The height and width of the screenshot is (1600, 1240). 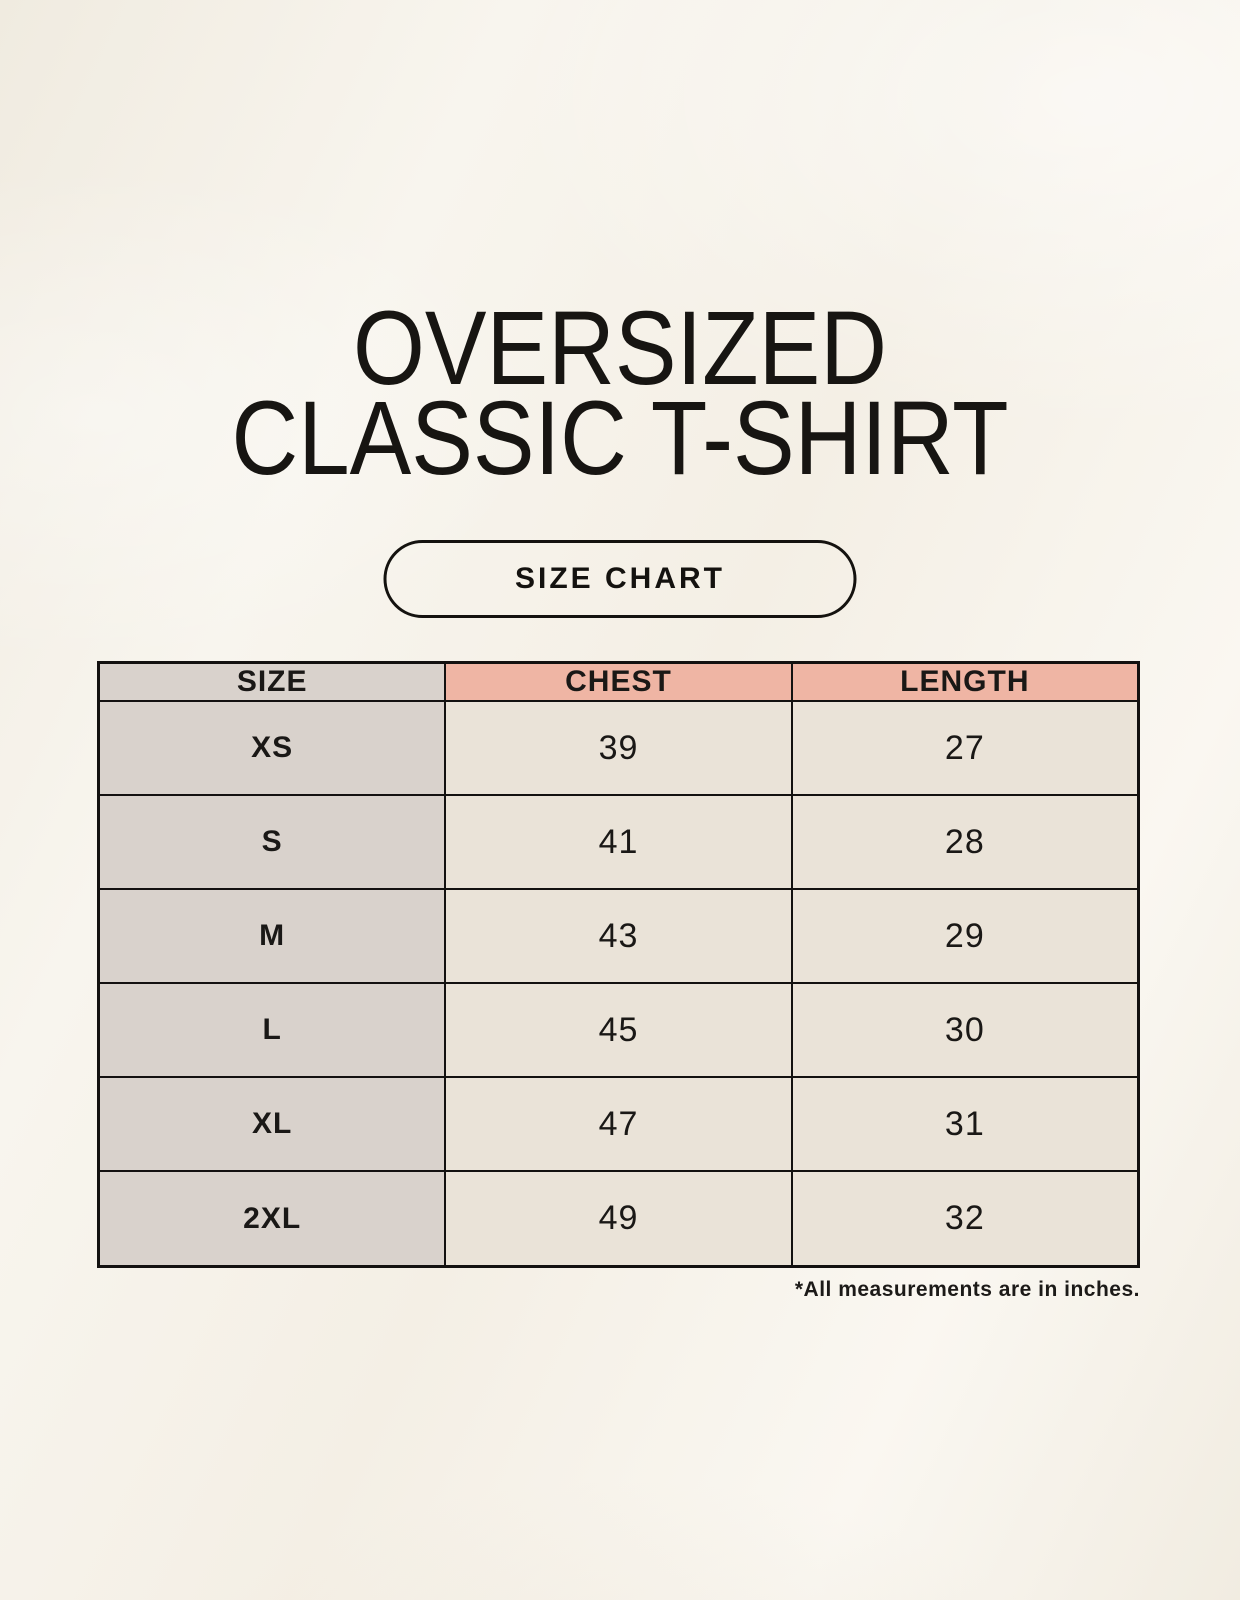 I want to click on chest-cell: 43, so click(x=618, y=936).